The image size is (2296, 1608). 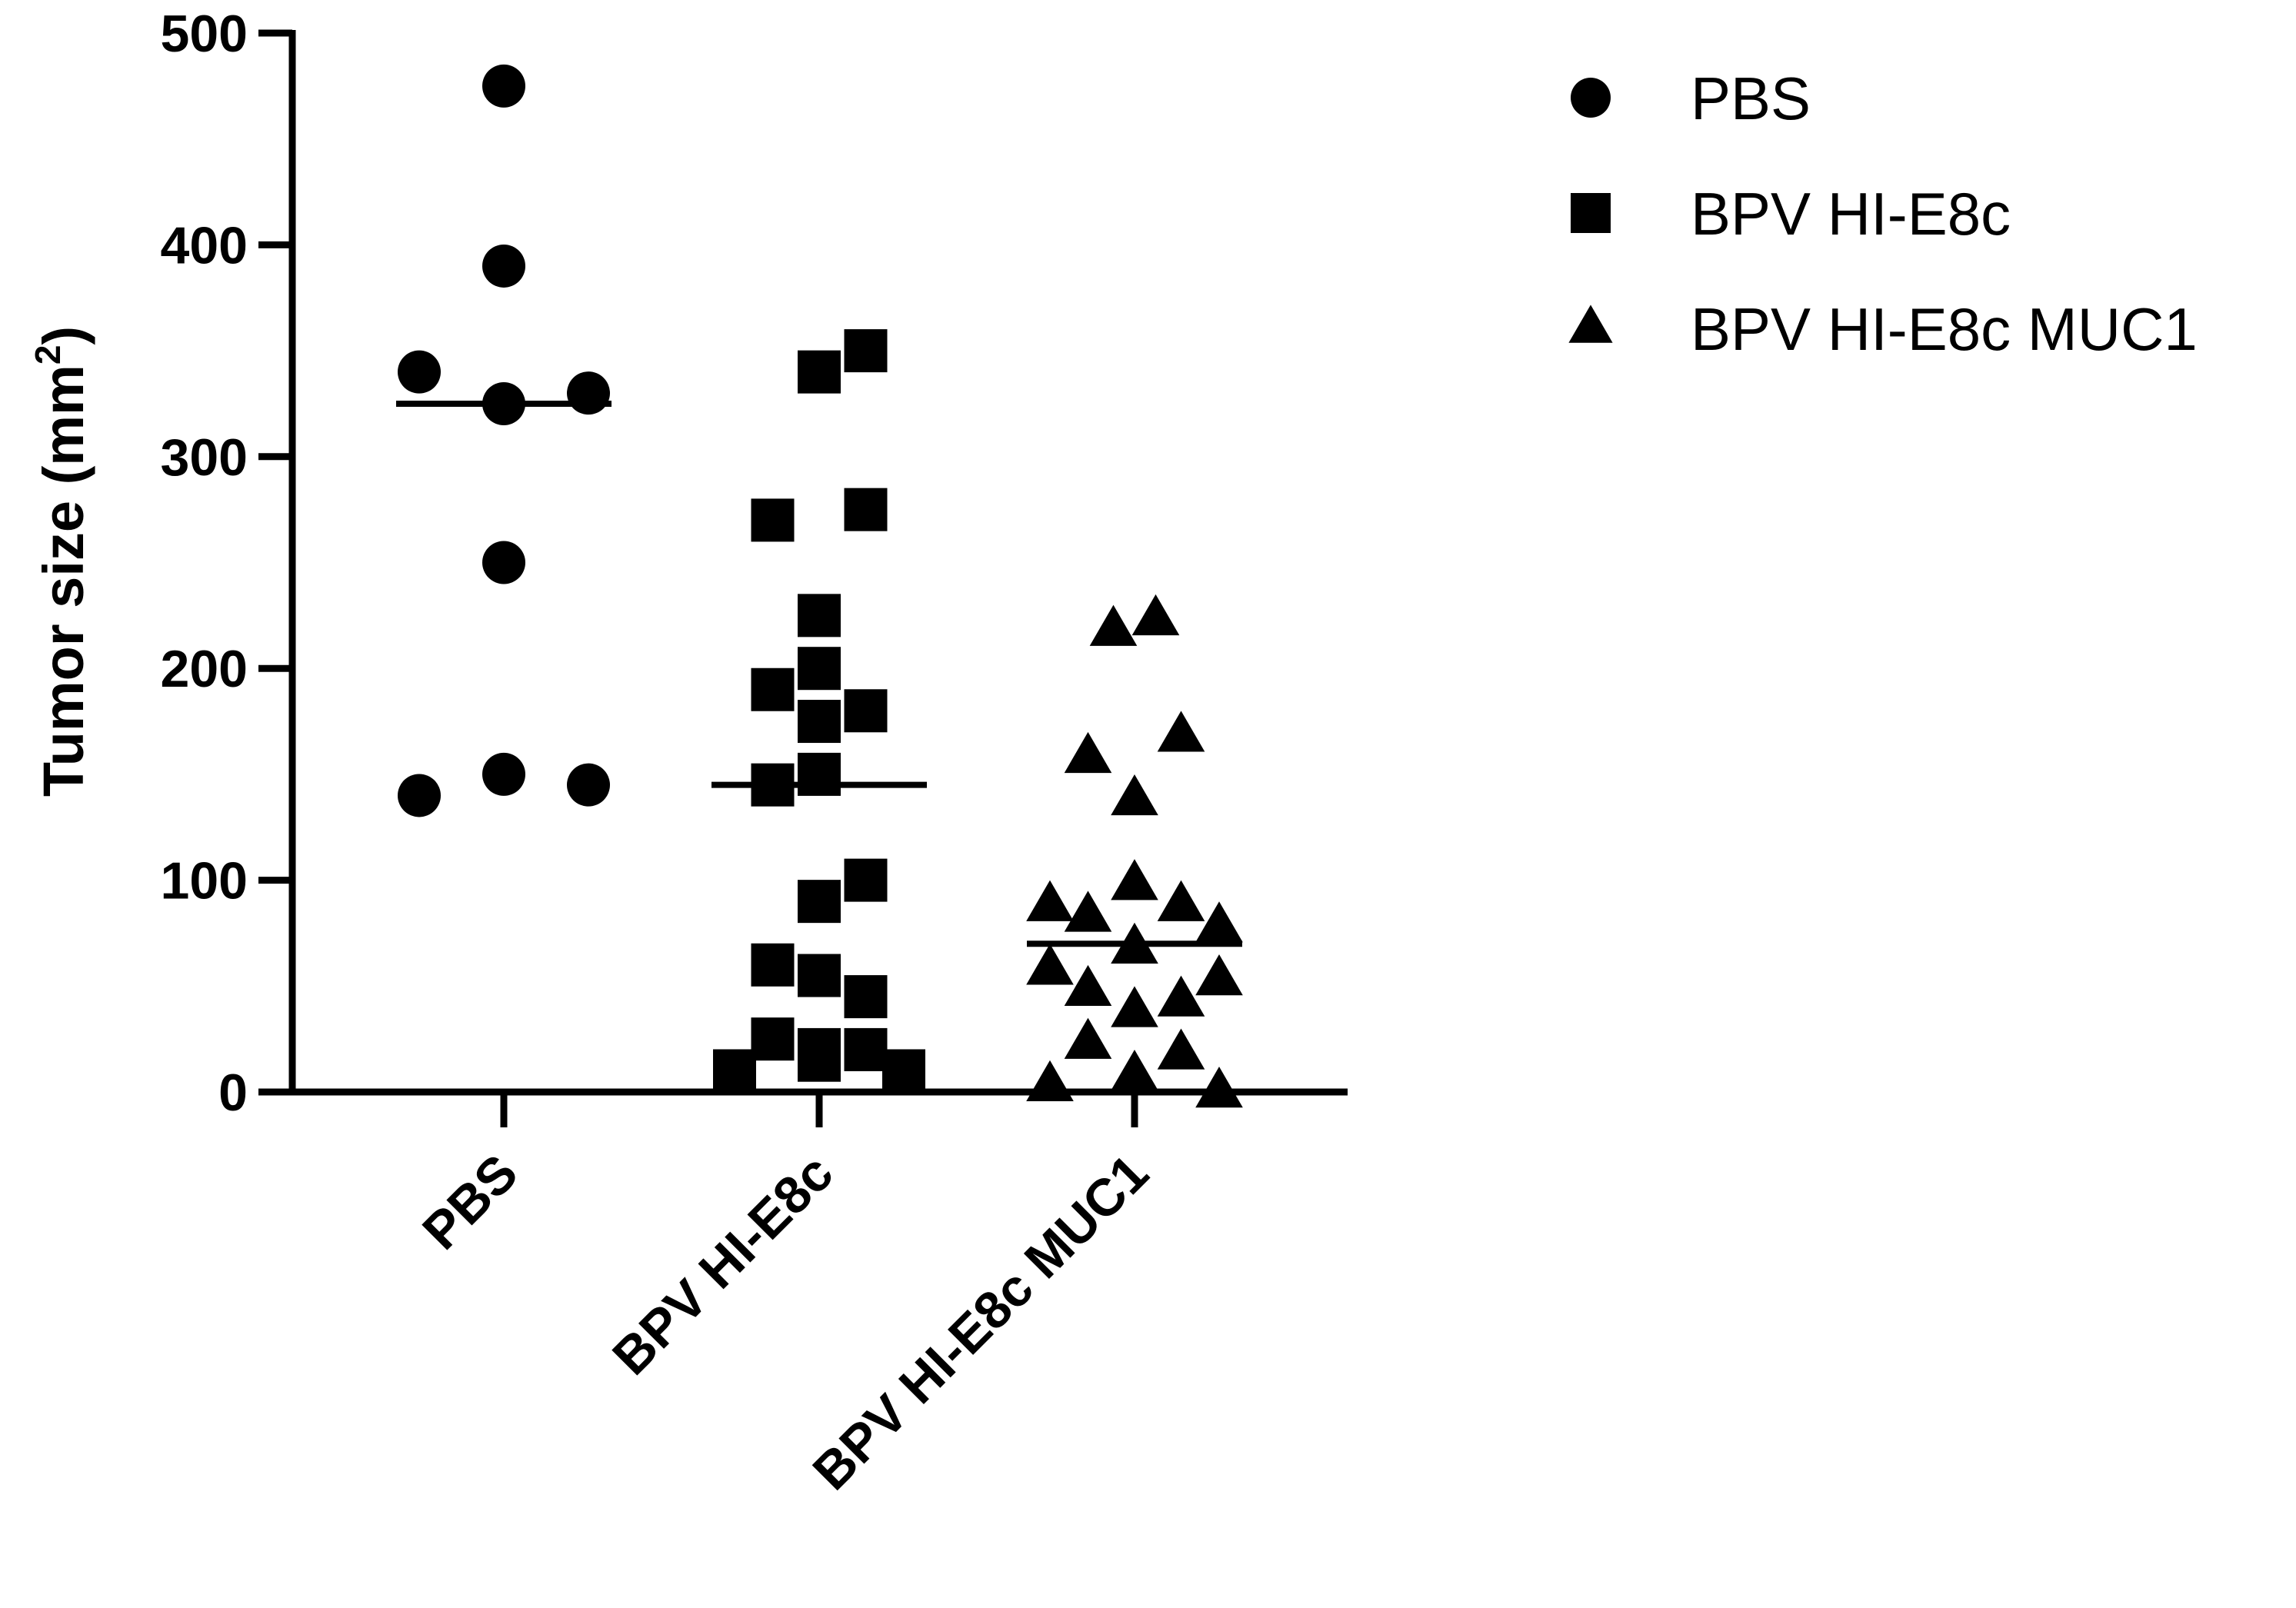 I want to click on legend-marker-square, so click(x=1591, y=213).